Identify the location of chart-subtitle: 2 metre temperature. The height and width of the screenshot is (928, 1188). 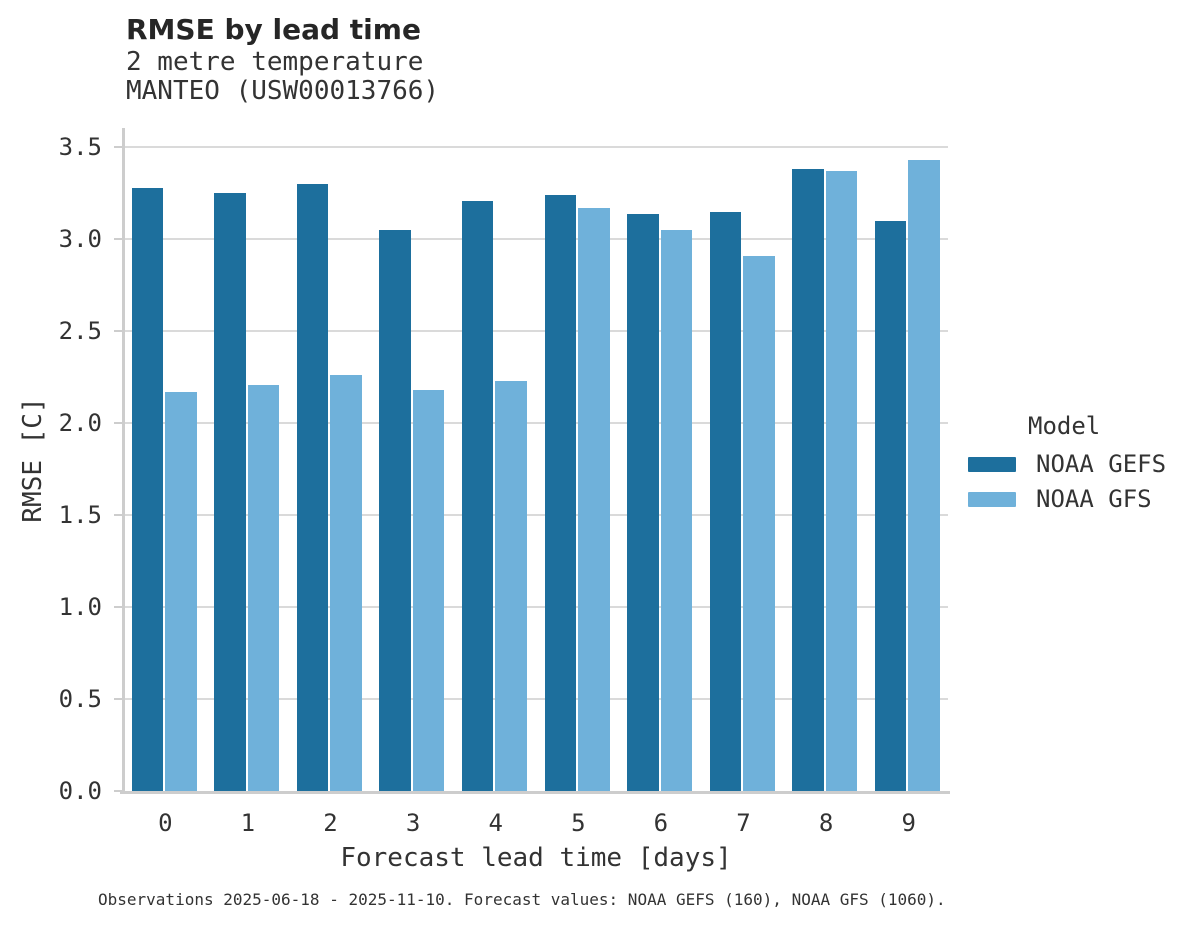
(275, 62).